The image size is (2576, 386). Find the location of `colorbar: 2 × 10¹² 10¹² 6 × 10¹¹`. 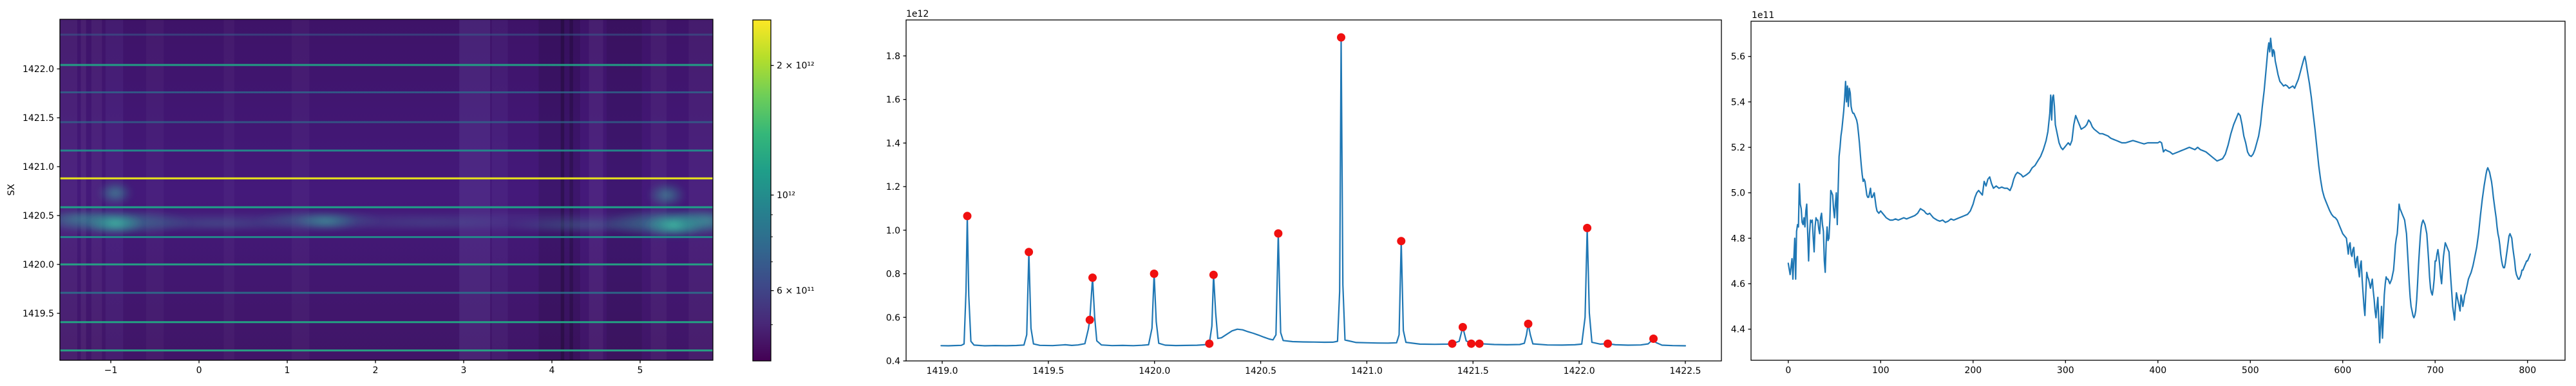

colorbar: 2 × 10¹² 10¹² 6 × 10¹¹ is located at coordinates (783, 190).